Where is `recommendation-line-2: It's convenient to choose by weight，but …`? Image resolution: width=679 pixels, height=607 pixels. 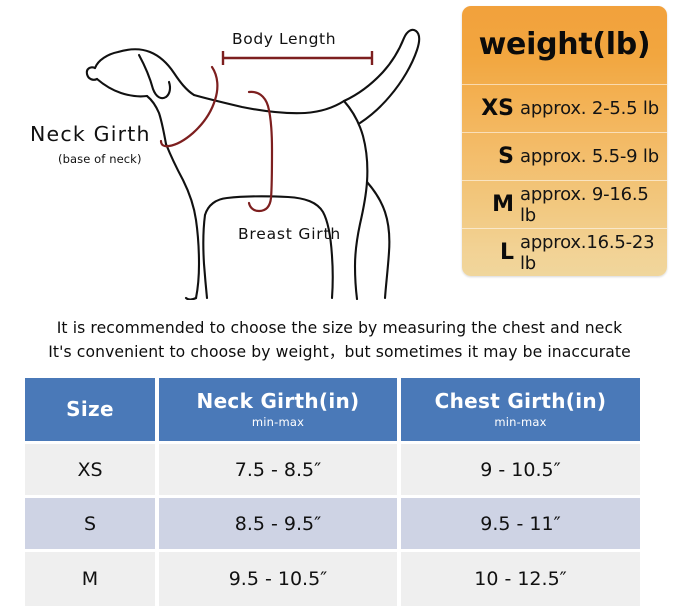
recommendation-line-2: It's convenient to choose by weight，but … is located at coordinates (339, 352).